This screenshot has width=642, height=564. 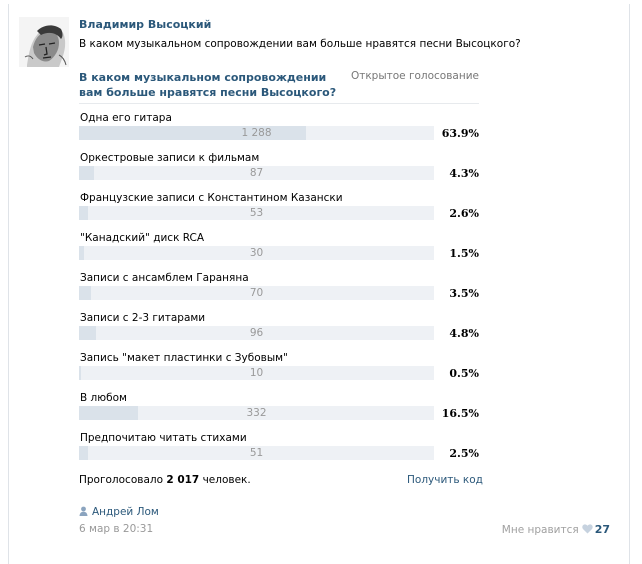 I want to click on poll-option-label: Записи с 2-3 гитарами, so click(x=143, y=318).